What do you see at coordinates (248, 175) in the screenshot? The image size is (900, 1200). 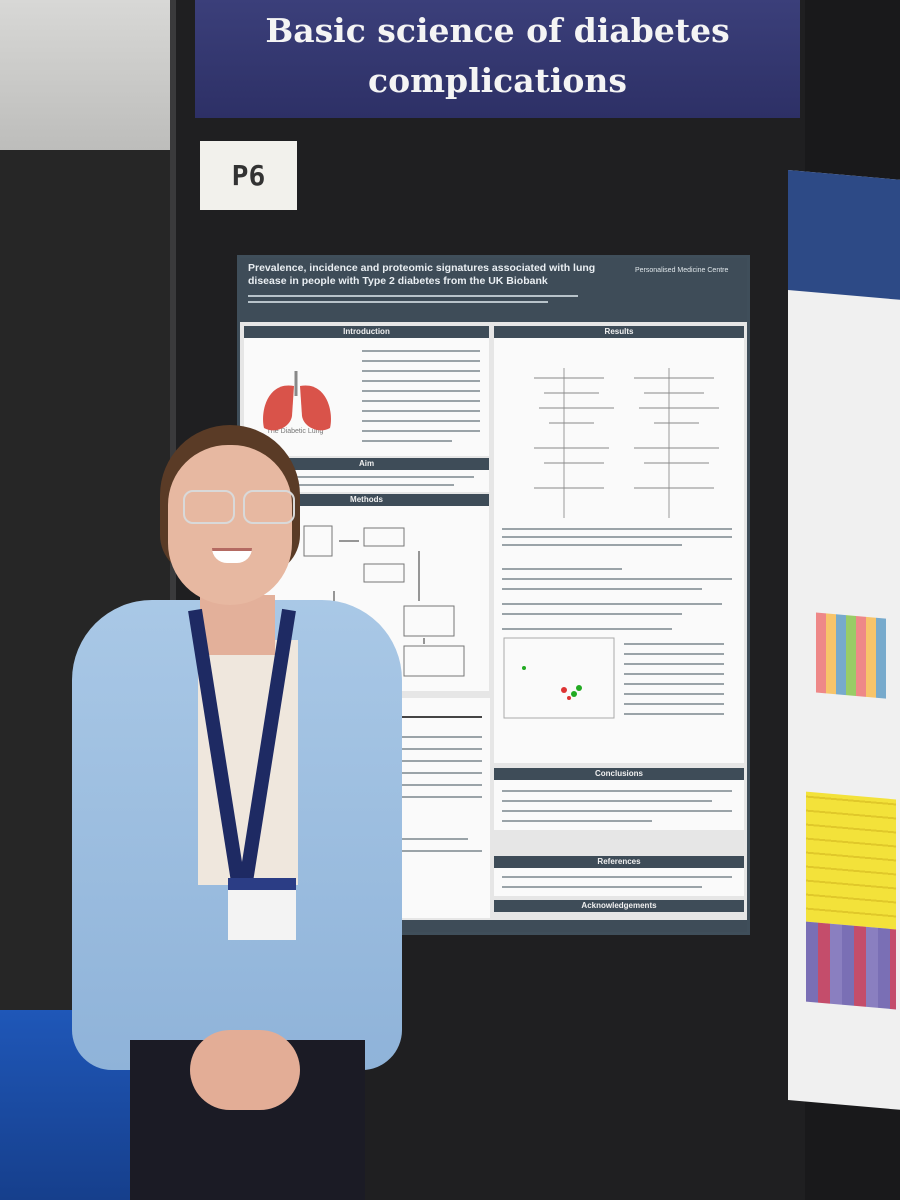 I see `board-number-card: P6` at bounding box center [248, 175].